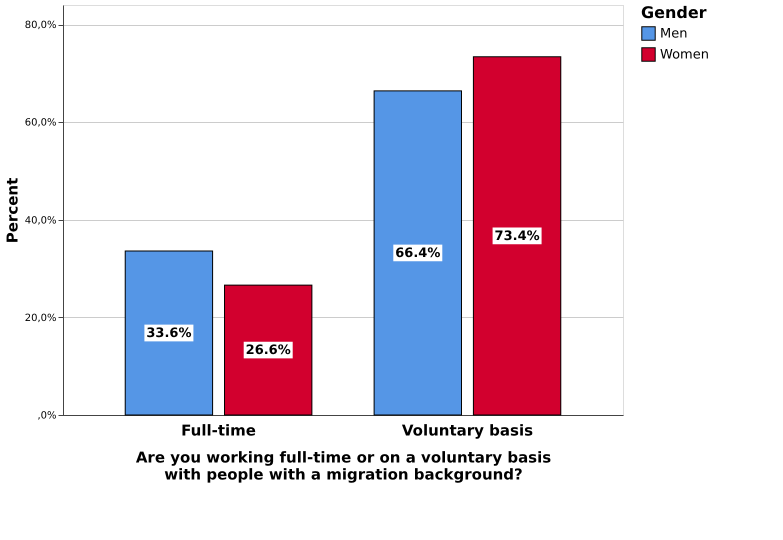  What do you see at coordinates (468, 431) in the screenshot?
I see `x-tick-label: Voluntary basis` at bounding box center [468, 431].